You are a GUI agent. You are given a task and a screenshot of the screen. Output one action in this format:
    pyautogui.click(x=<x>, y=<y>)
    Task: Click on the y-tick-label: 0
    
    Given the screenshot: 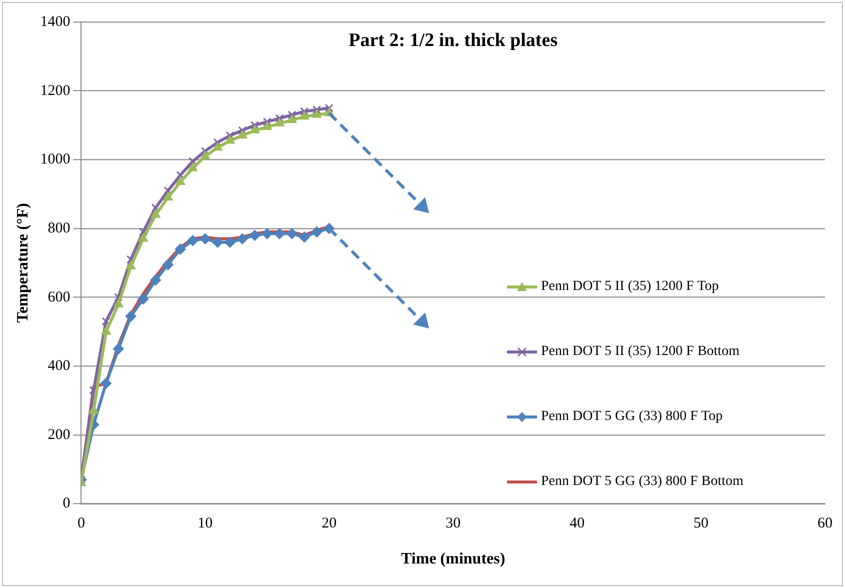 What is the action you would take?
    pyautogui.click(x=66, y=504)
    